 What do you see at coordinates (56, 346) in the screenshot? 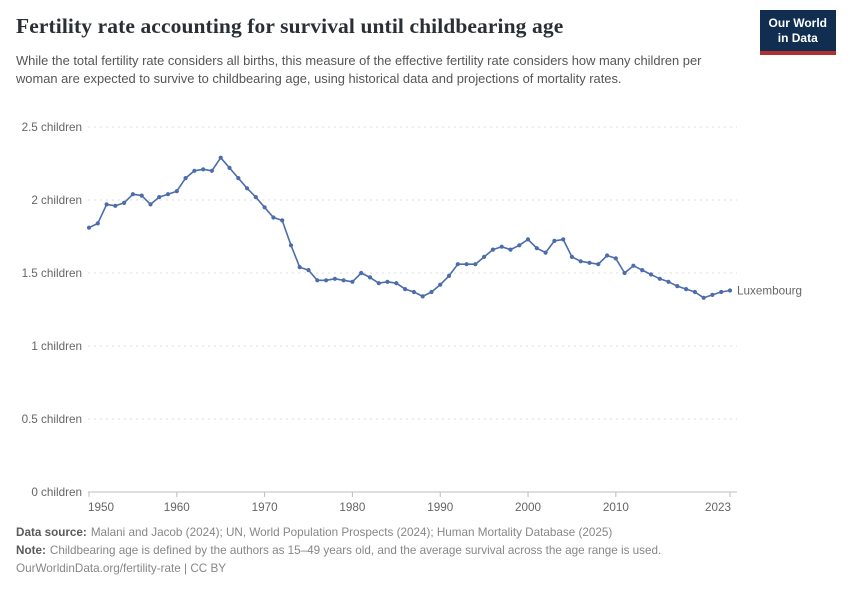
I see `svg-text: 1 children` at bounding box center [56, 346].